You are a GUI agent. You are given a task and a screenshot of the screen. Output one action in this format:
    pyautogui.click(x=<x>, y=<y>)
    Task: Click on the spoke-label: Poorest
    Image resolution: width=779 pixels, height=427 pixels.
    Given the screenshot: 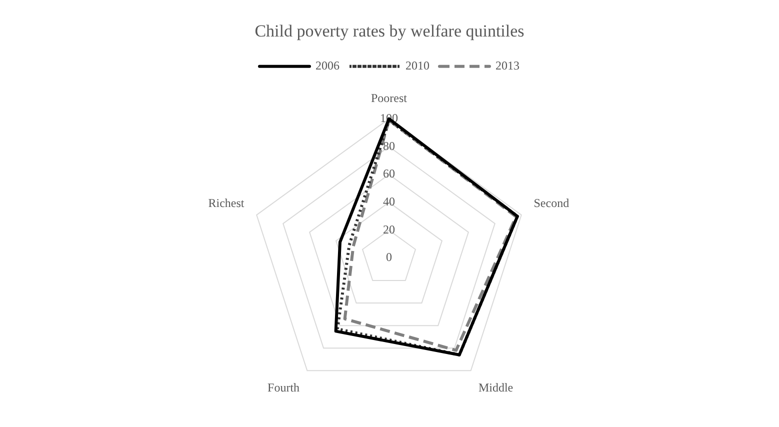 What is the action you would take?
    pyautogui.click(x=389, y=97)
    